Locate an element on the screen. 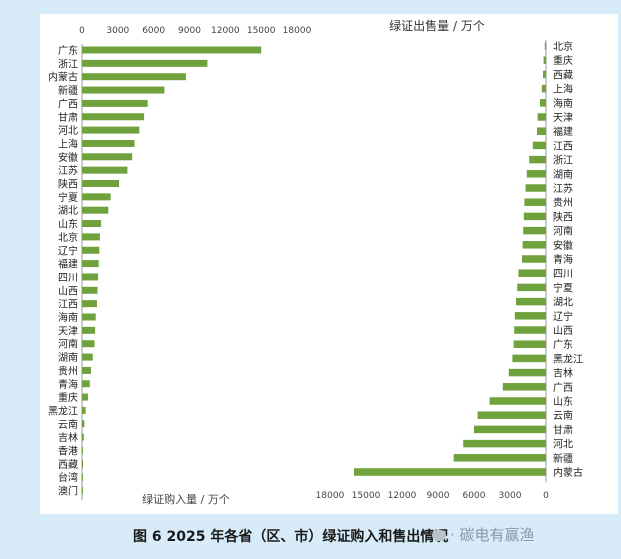 This screenshot has width=621, height=559. sale-category-label: 河南 is located at coordinates (563, 231).